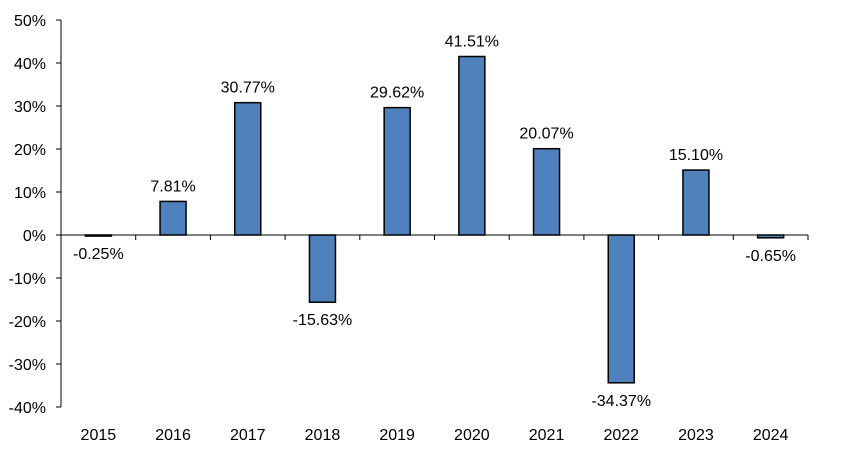 This screenshot has width=855, height=453. I want to click on y-tick-label: 30%, so click(30, 107).